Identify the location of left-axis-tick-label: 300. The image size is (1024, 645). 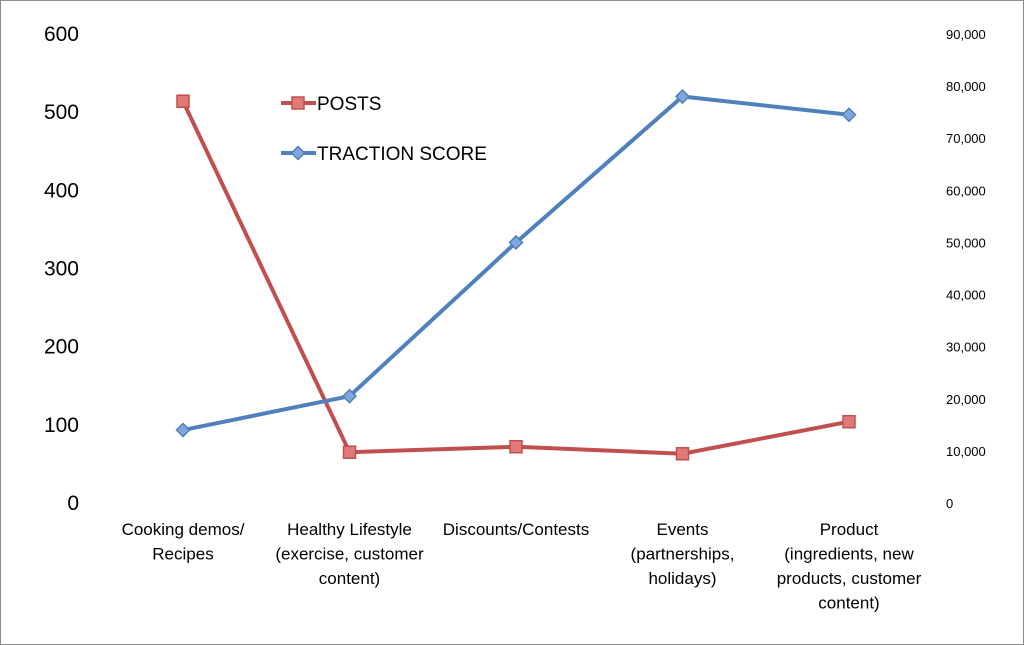
(61, 269).